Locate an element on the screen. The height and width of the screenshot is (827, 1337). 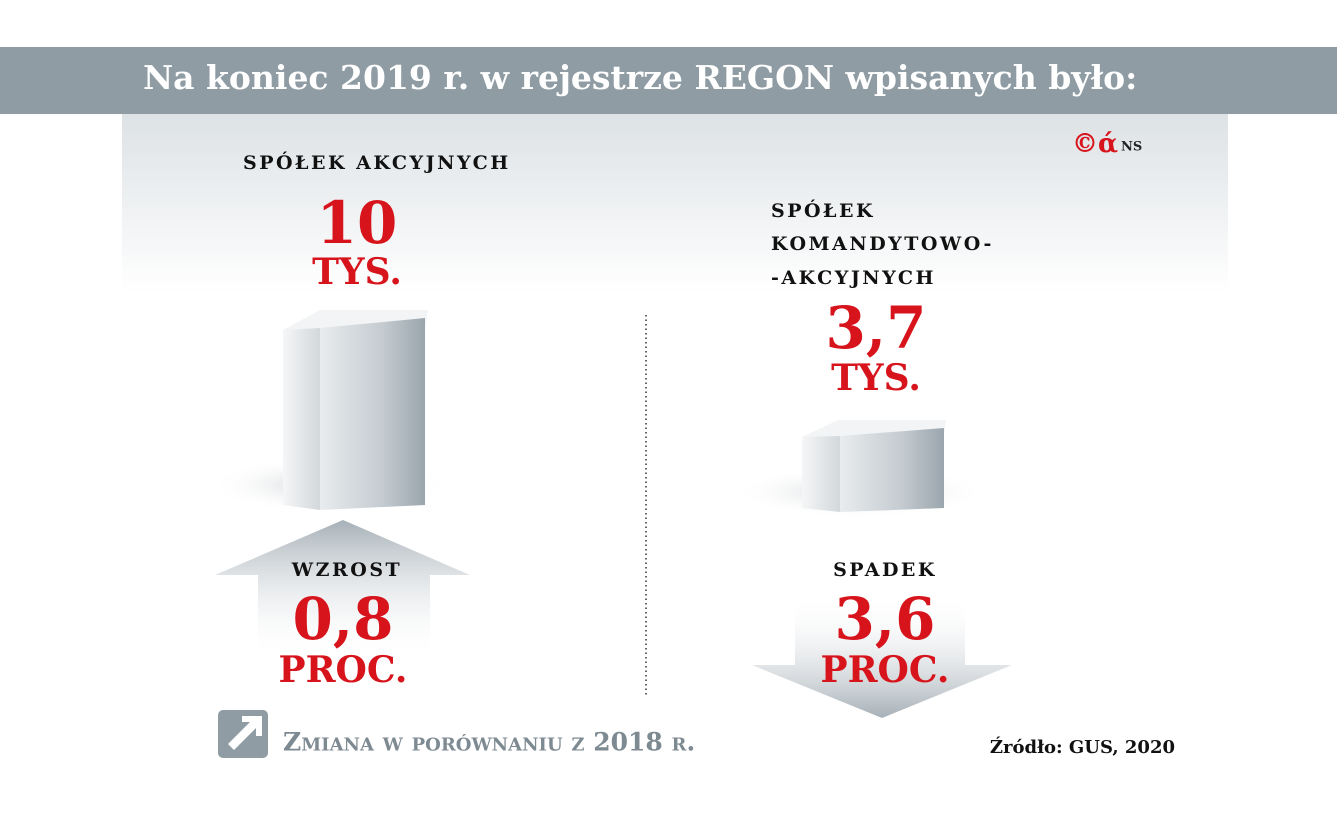
header-bar is located at coordinates (668, 80).